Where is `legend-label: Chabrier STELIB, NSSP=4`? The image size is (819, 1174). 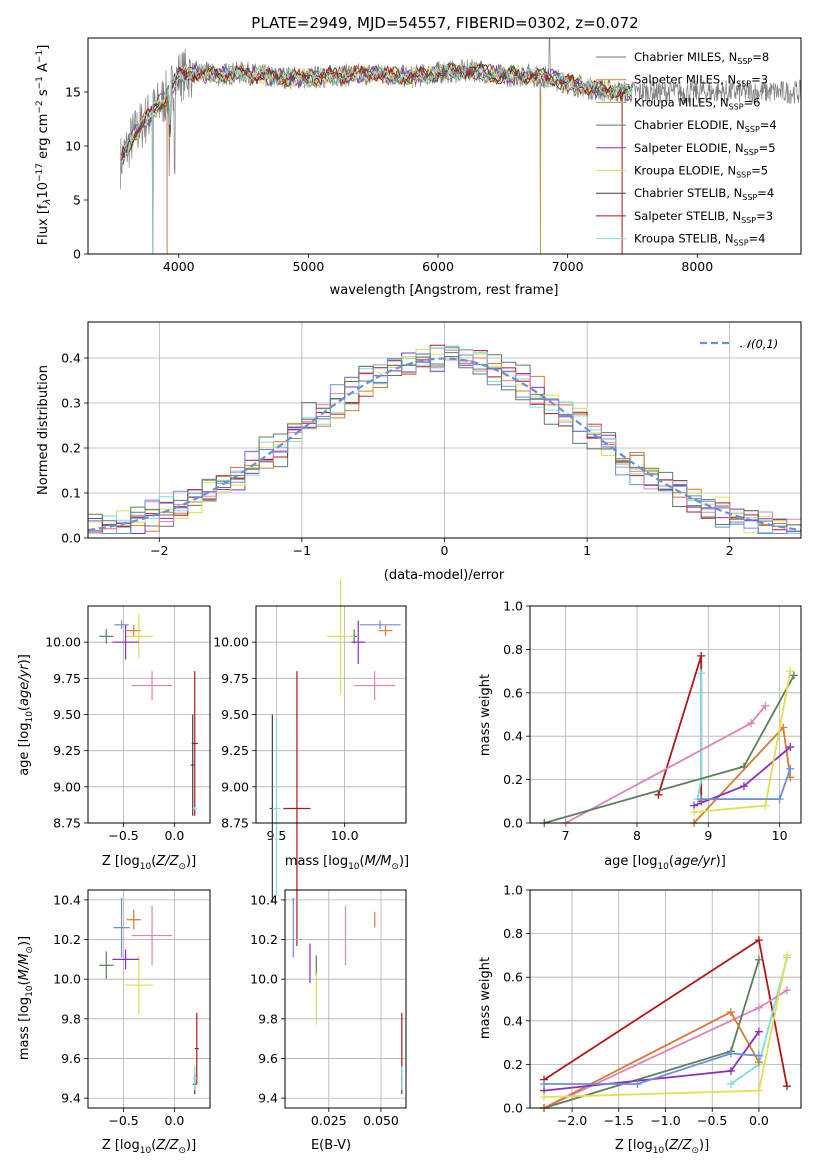 legend-label: Chabrier STELIB, NSSP=4 is located at coordinates (704, 194).